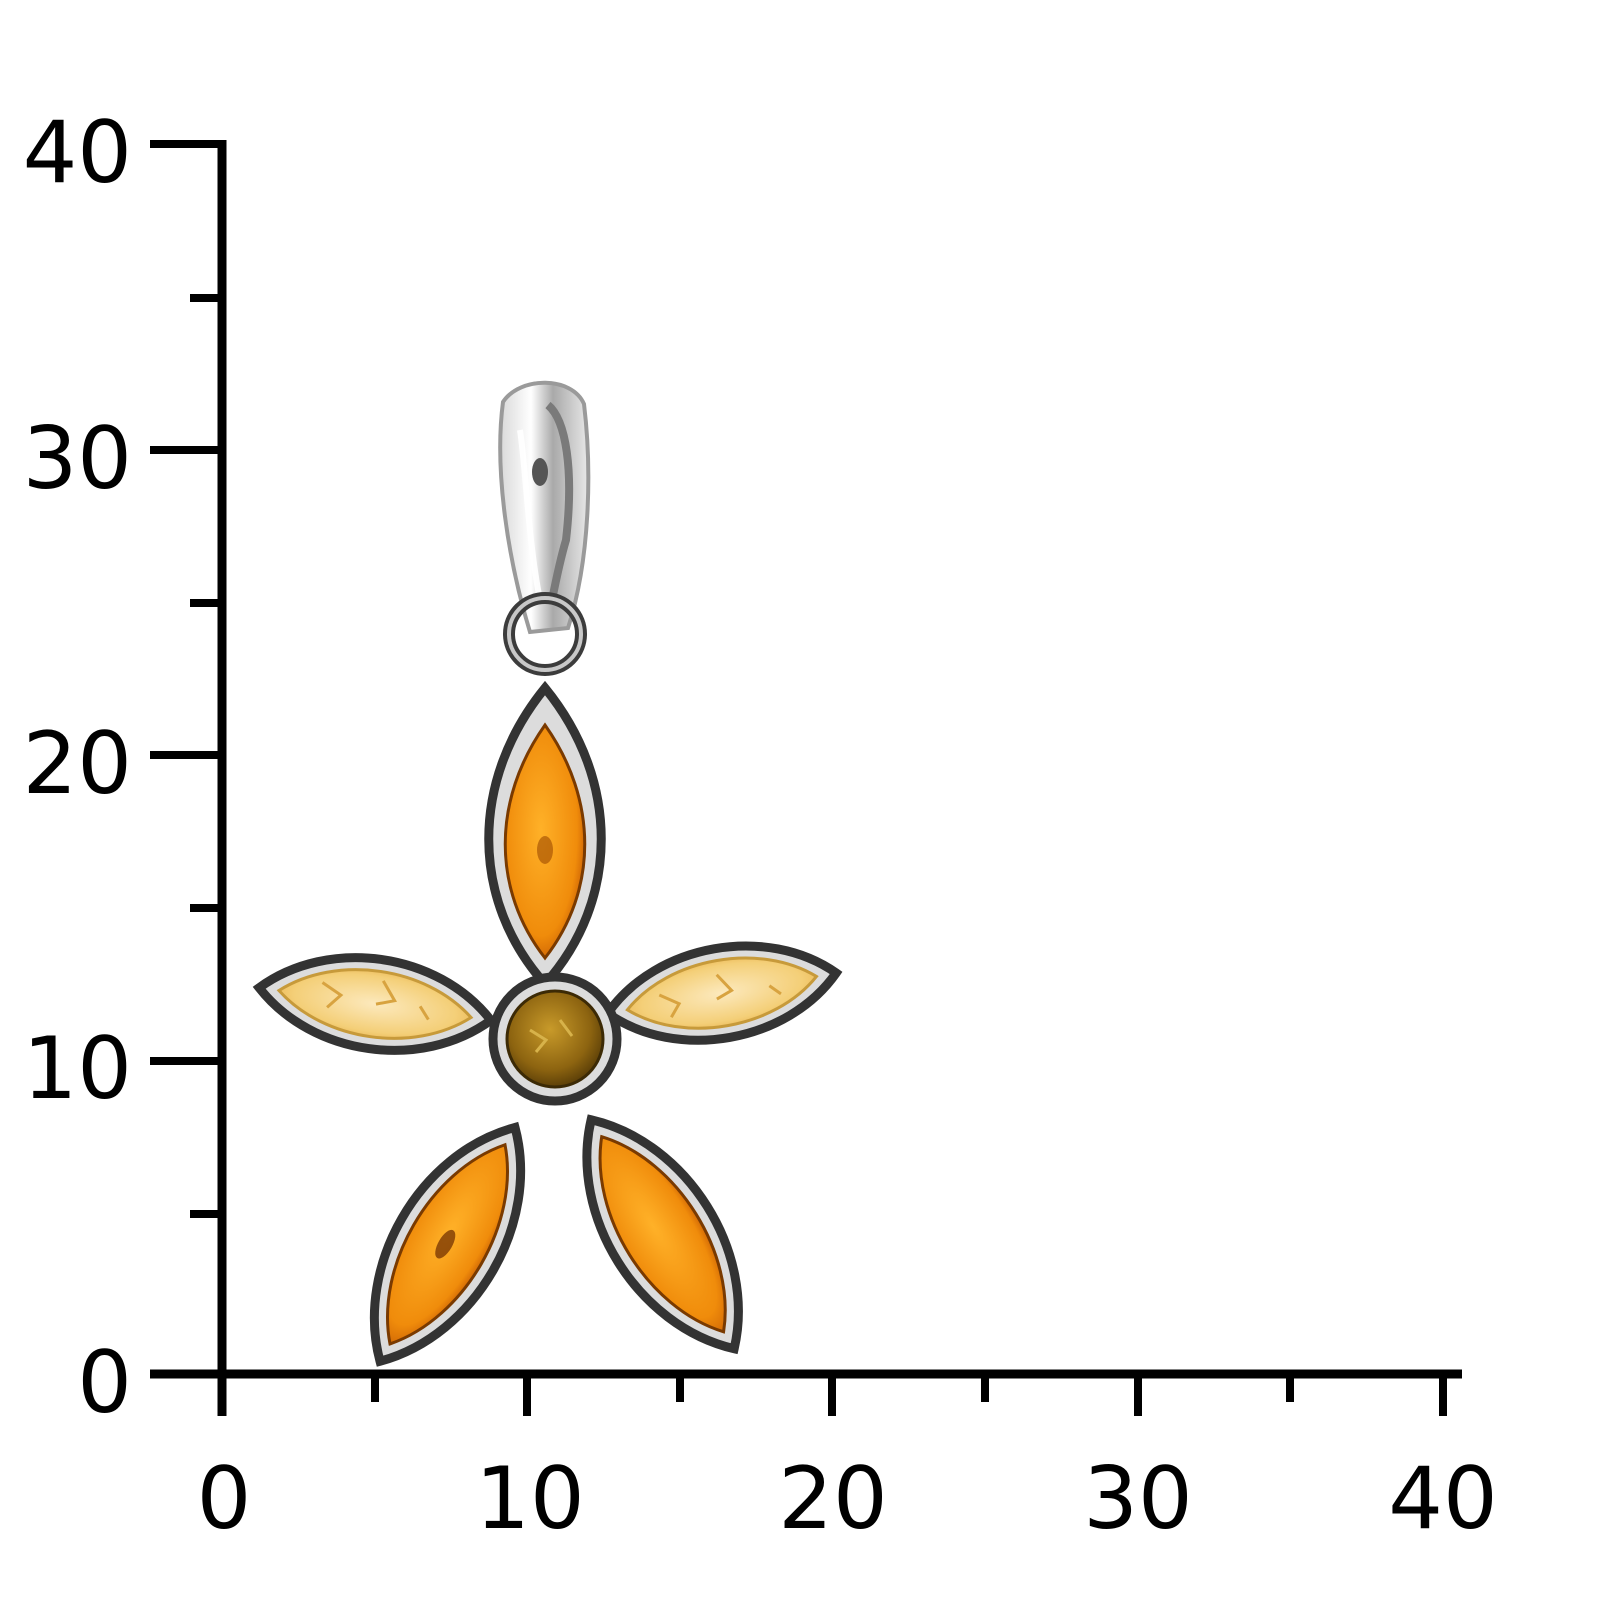 The width and height of the screenshot is (1600, 1604). Describe the element at coordinates (447, 1244) in the screenshot. I see `petal-bottom-left` at that location.